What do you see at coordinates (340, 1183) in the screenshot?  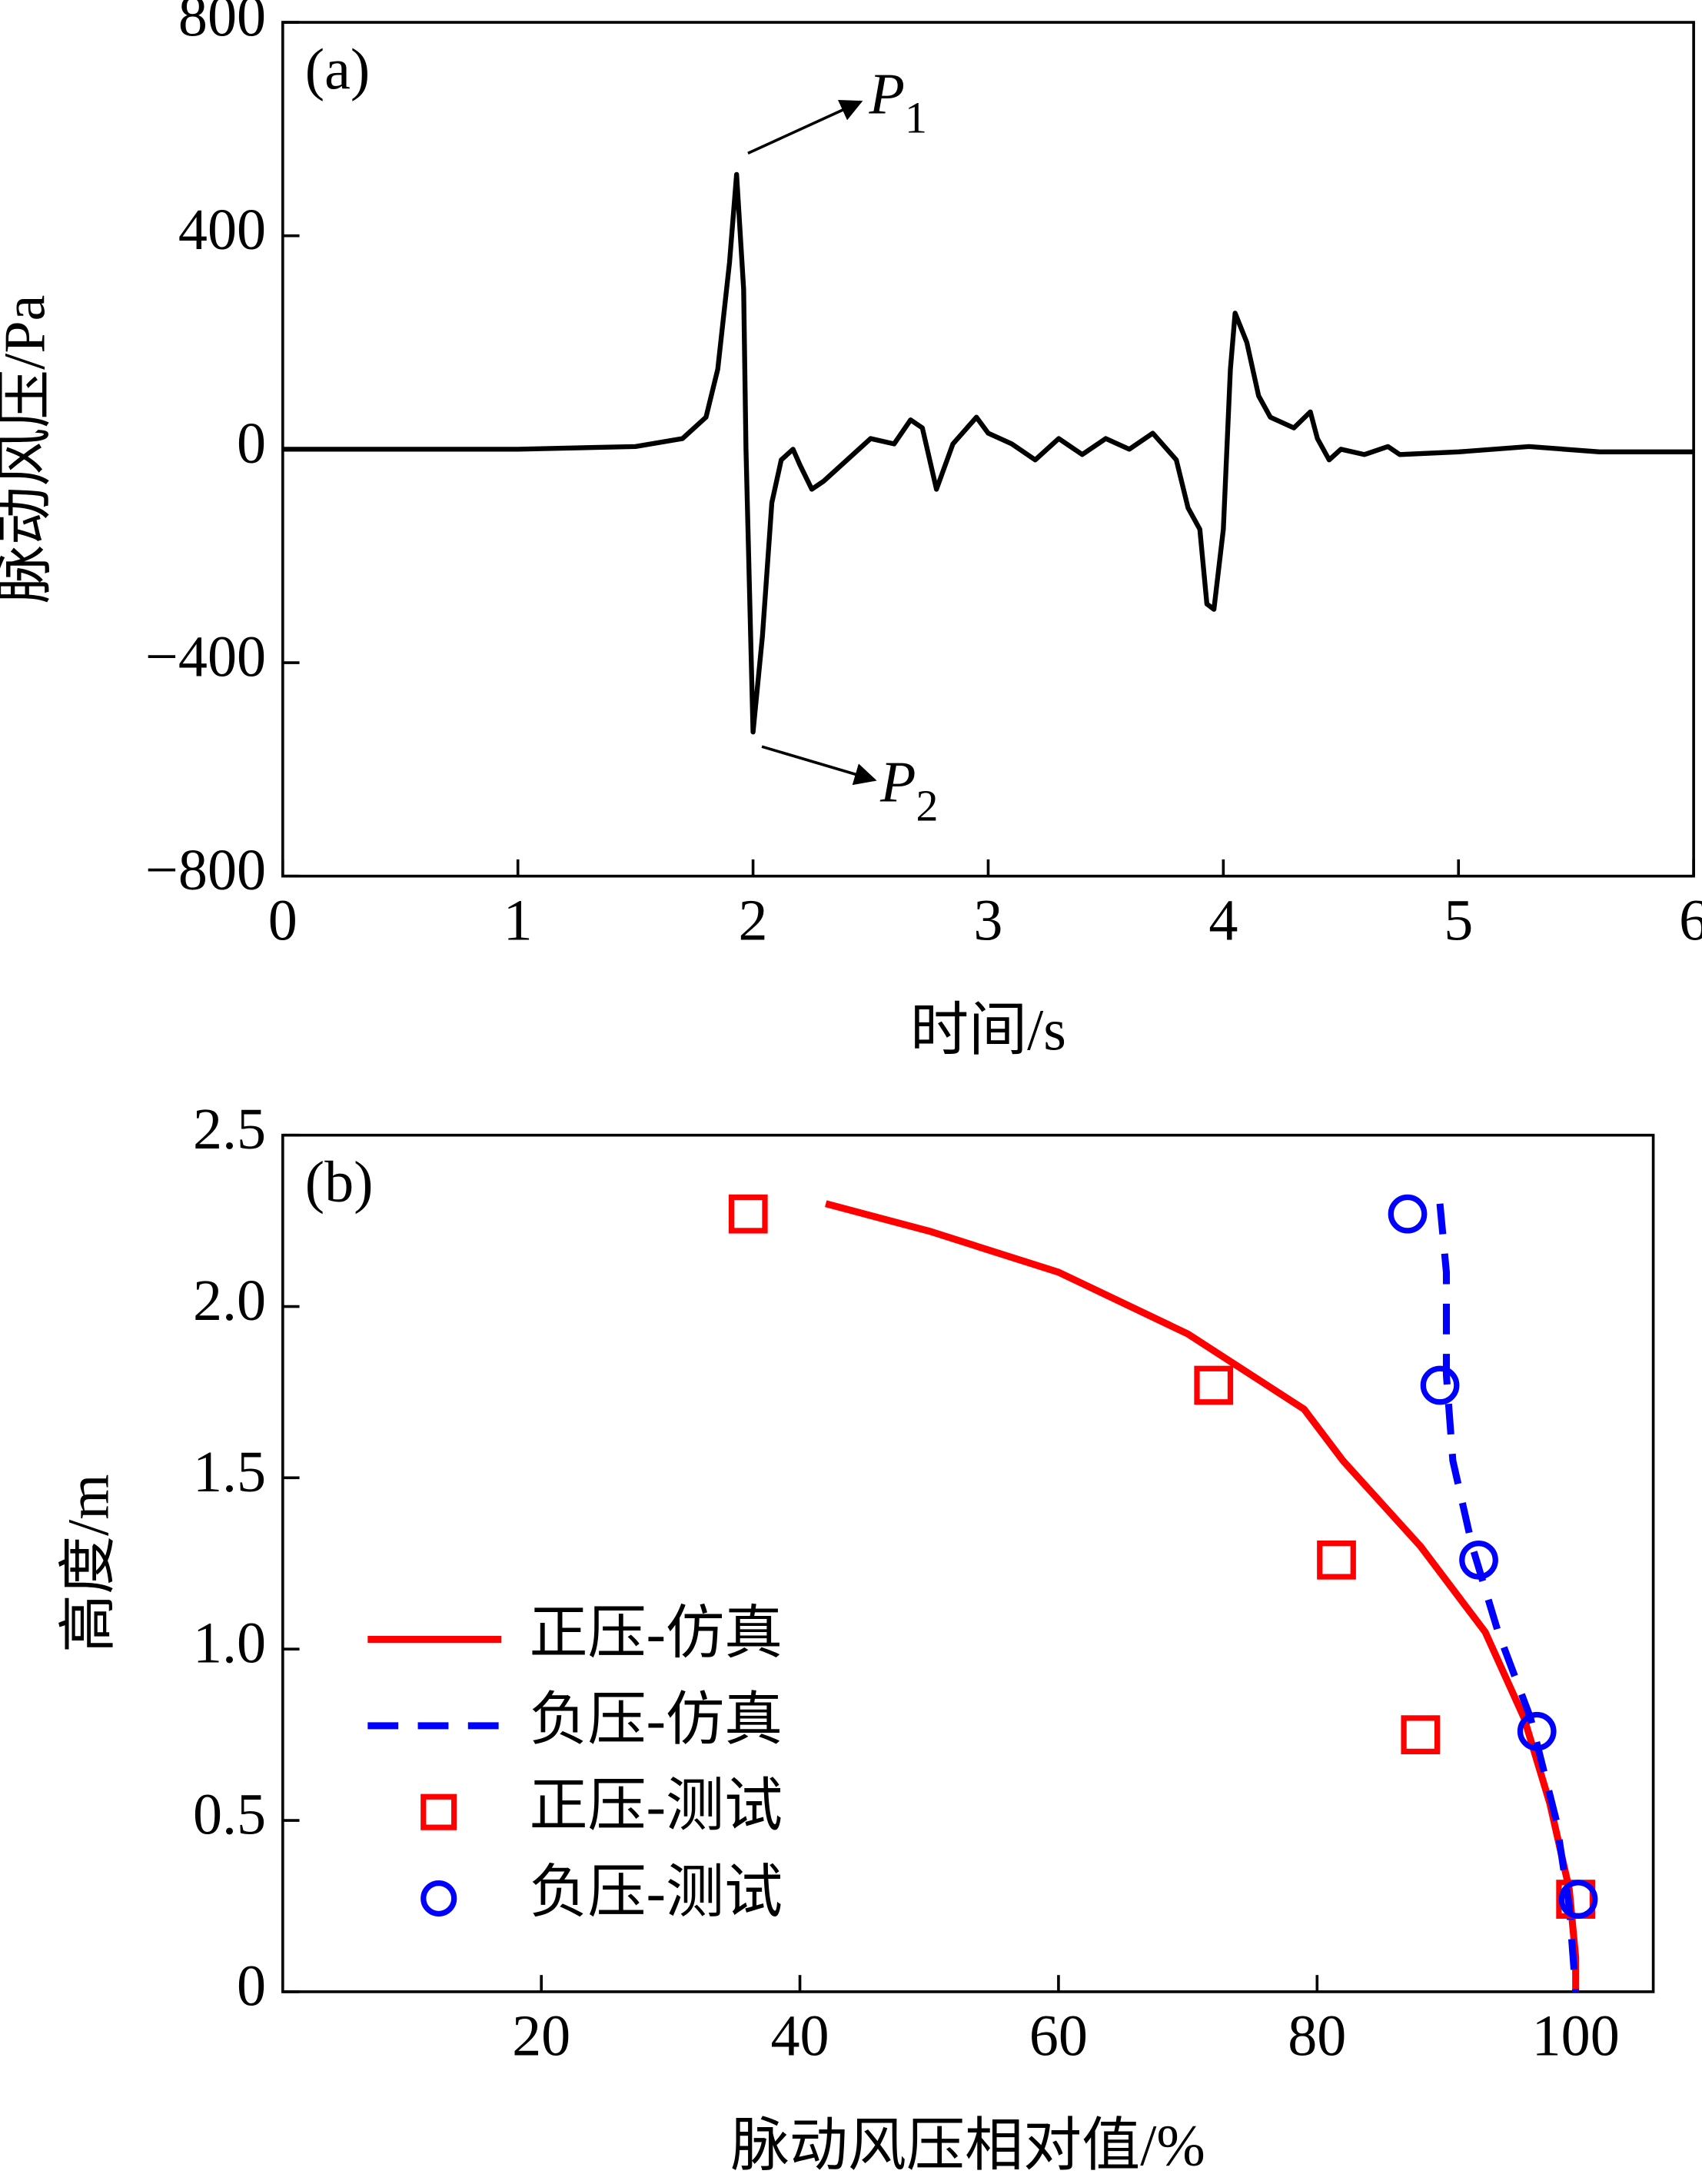 I see `panel-label: (b)` at bounding box center [340, 1183].